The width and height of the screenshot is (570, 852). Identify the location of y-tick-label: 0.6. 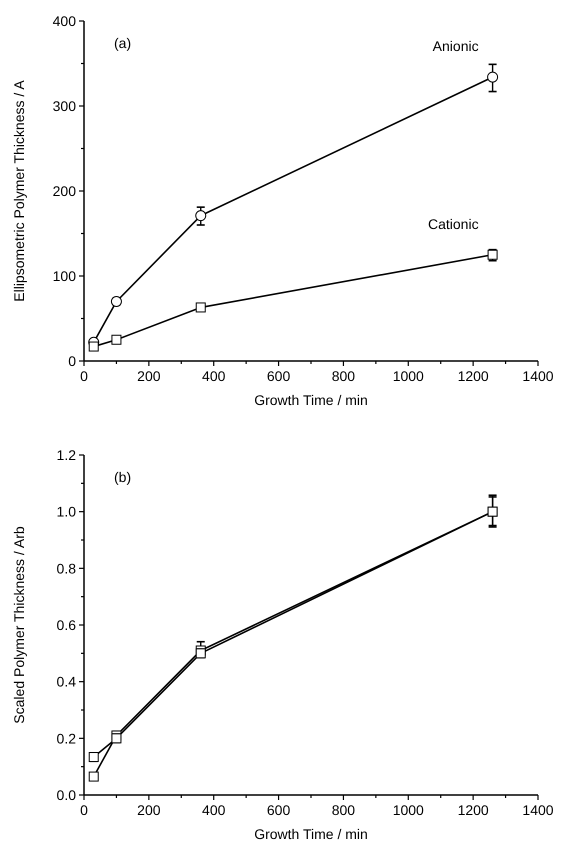
(66, 625).